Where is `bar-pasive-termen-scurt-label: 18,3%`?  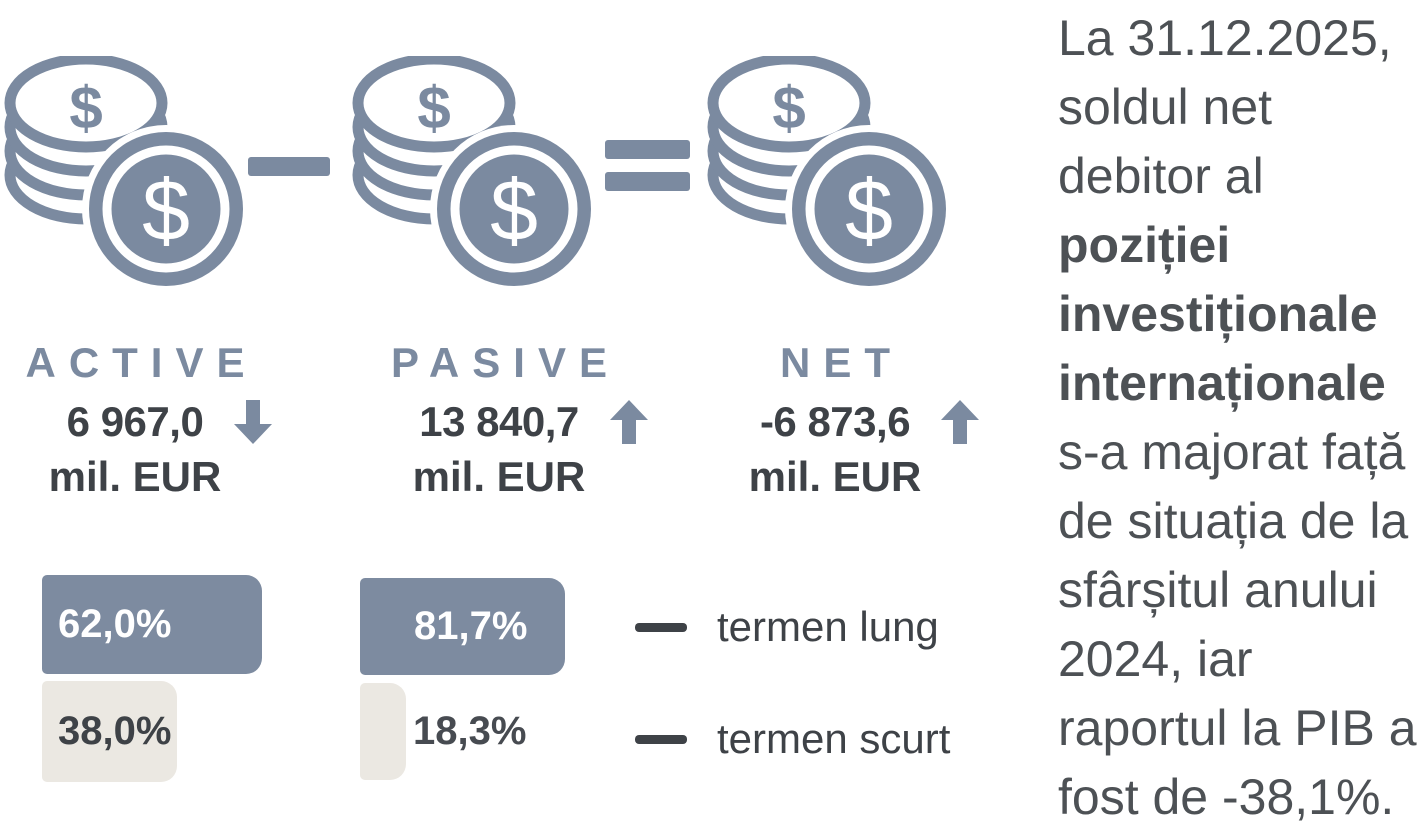 bar-pasive-termen-scurt-label: 18,3% is located at coordinates (470, 731).